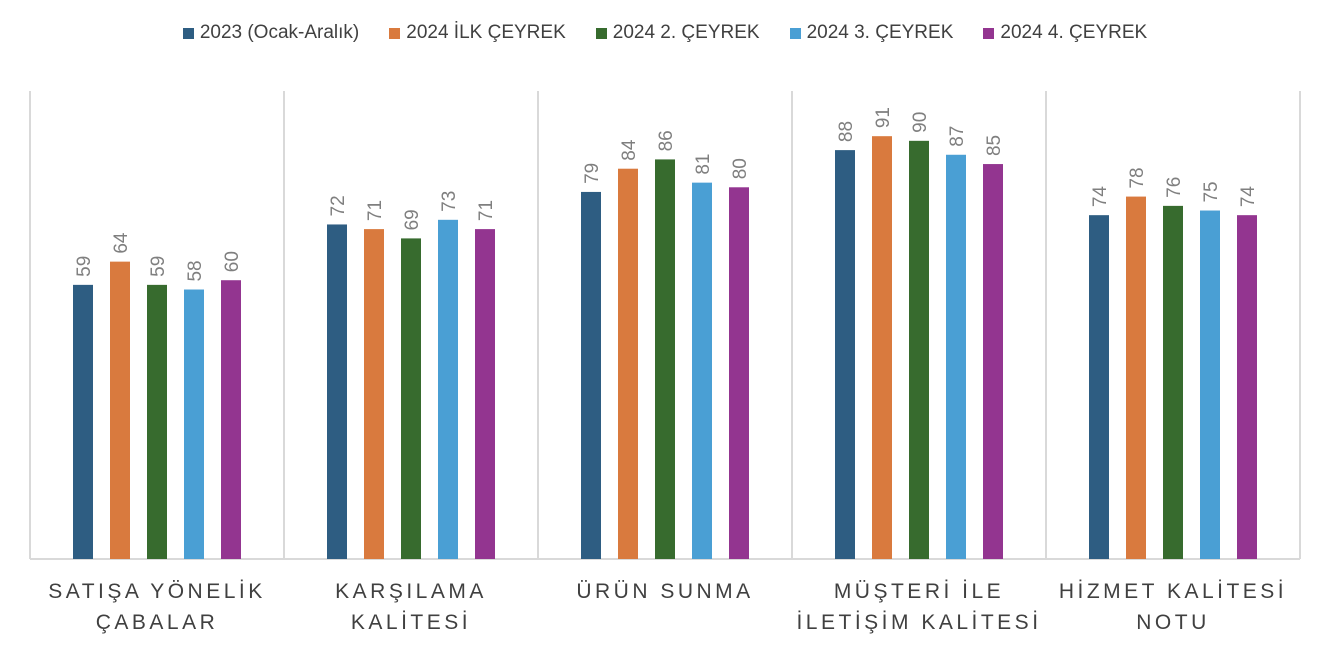 Image resolution: width=1330 pixels, height=652 pixels. What do you see at coordinates (195, 270) in the screenshot?
I see `data-label: 58` at bounding box center [195, 270].